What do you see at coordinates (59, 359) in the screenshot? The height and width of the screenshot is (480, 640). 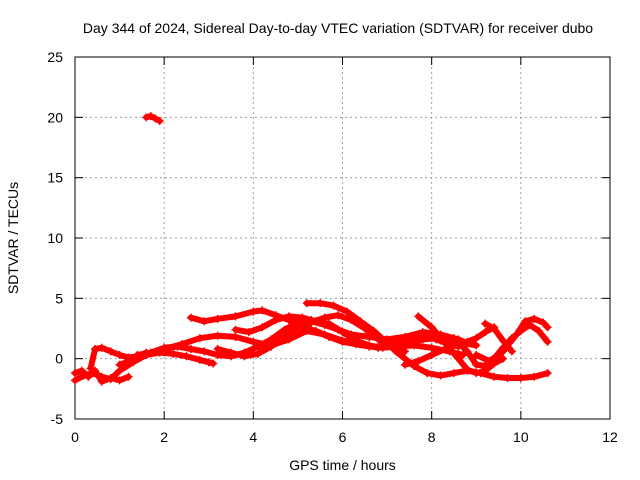 I see `y-tick-label: 0` at bounding box center [59, 359].